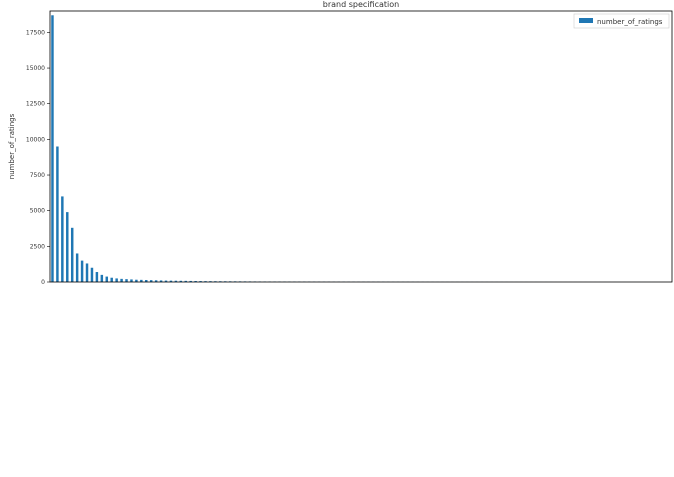  Describe the element at coordinates (12, 146) in the screenshot. I see `y-axis-title: number_of_ratings` at that location.